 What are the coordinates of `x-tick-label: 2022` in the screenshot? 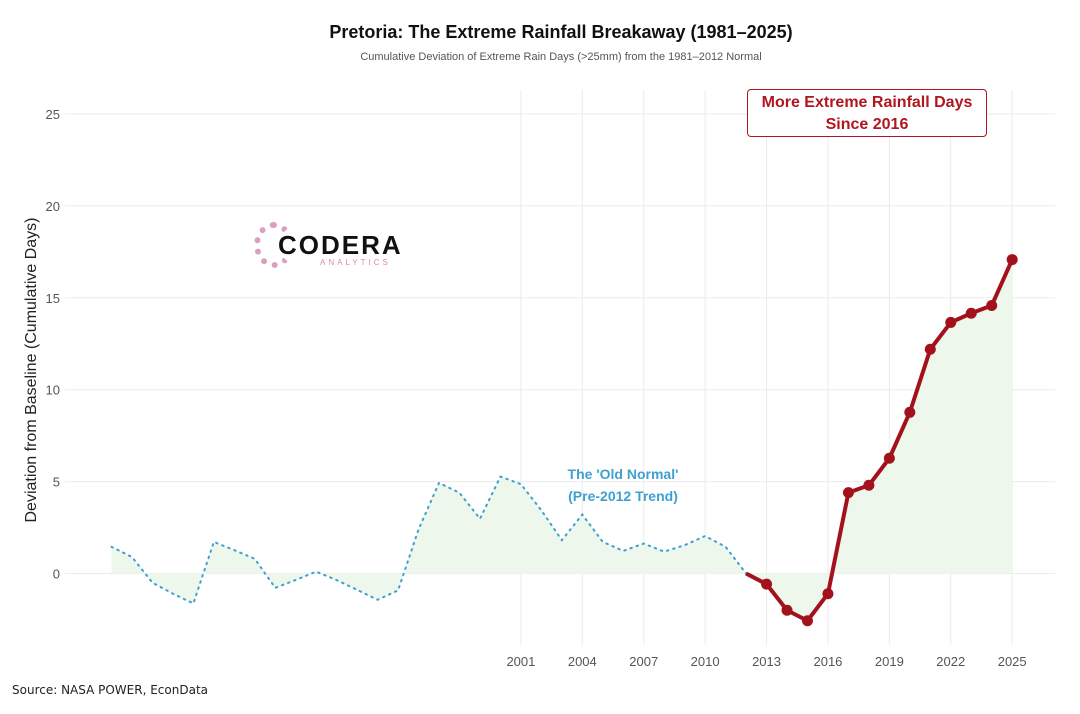 It's located at (950, 661).